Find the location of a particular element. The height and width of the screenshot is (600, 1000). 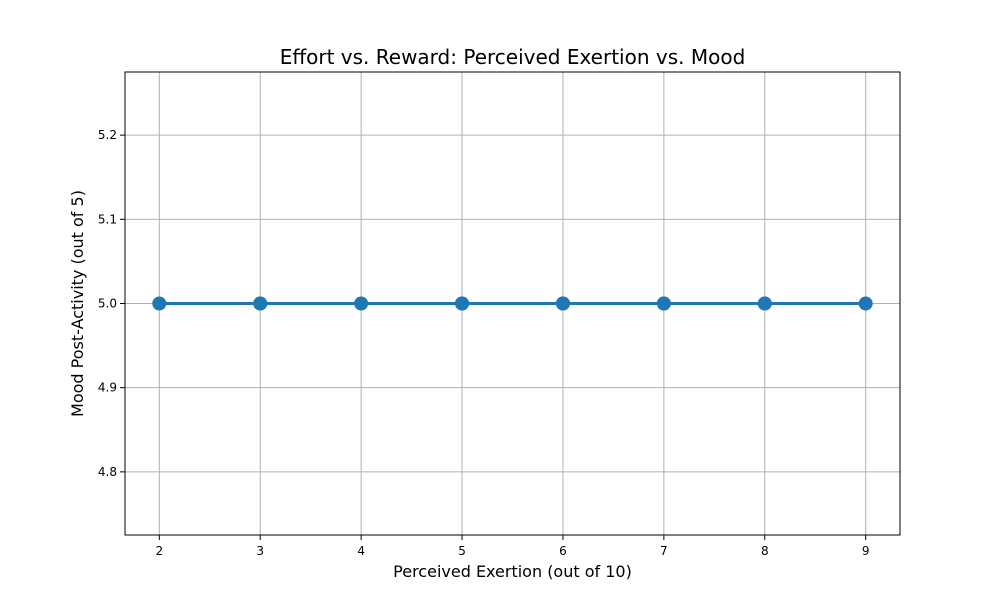

x-tick-label: 4 is located at coordinates (361, 551).